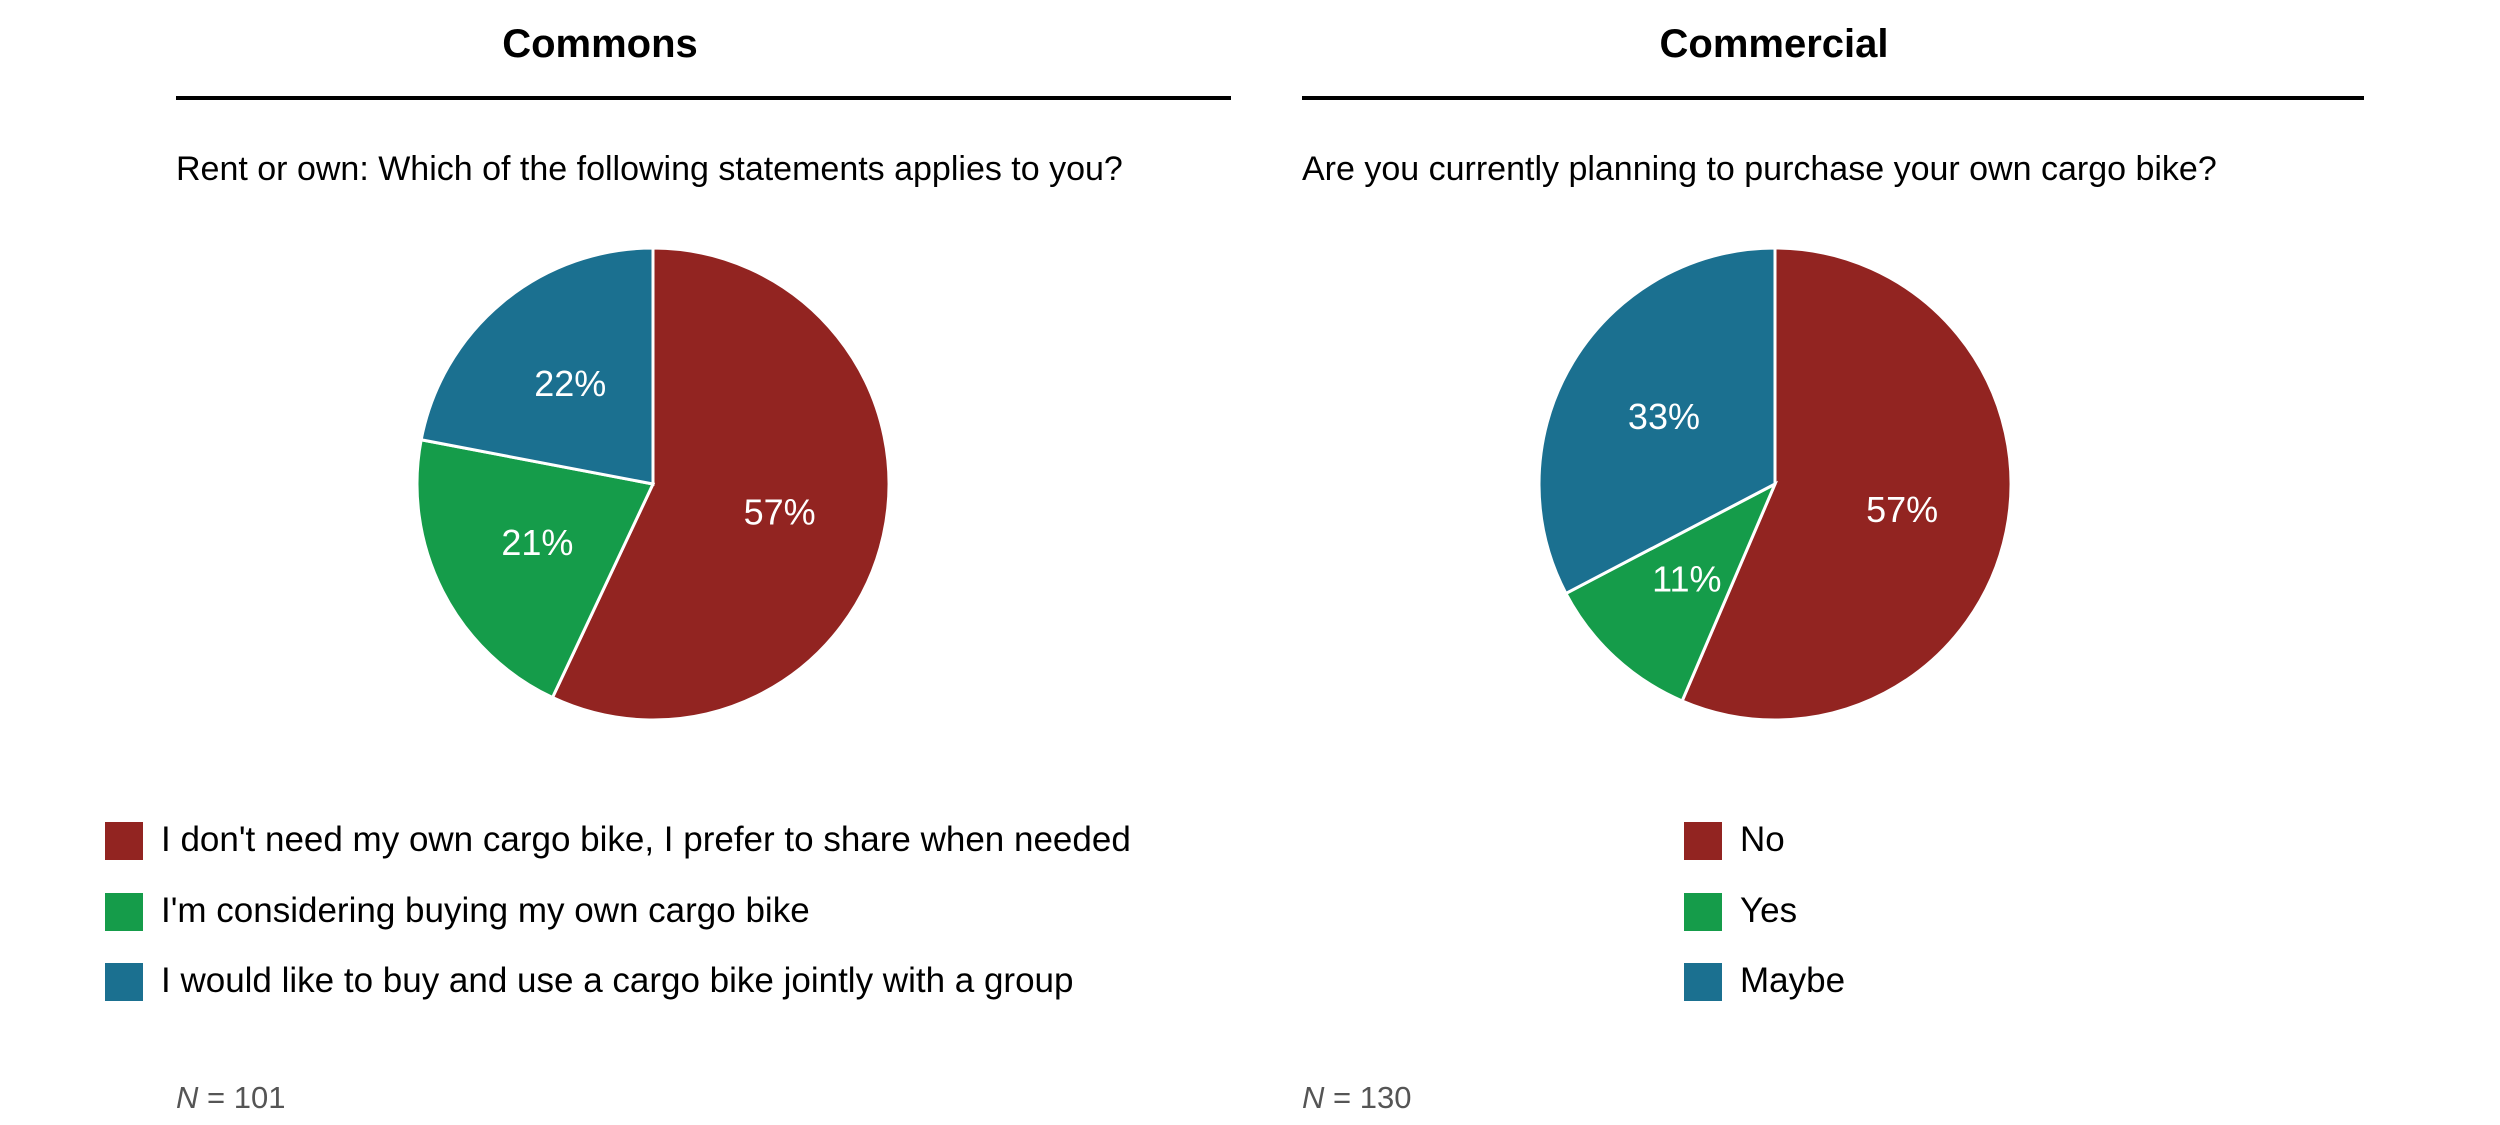 The width and height of the screenshot is (2500, 1125). What do you see at coordinates (246, 1097) in the screenshot?
I see `sample-size-value: = 101` at bounding box center [246, 1097].